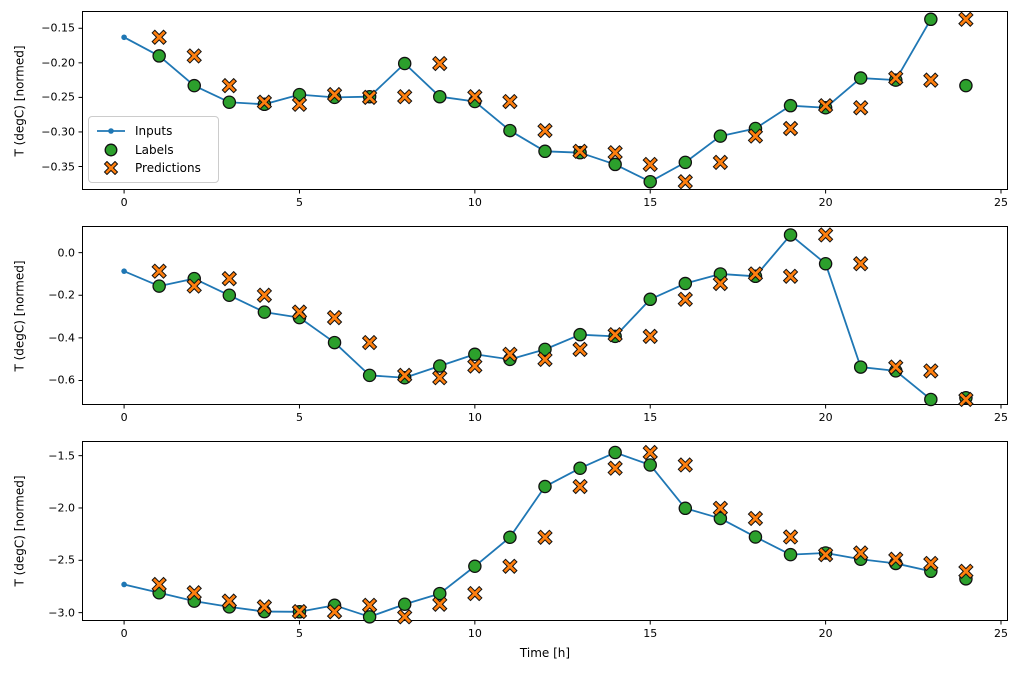  Describe the element at coordinates (61, 560) in the screenshot. I see `y-tick-label: −2.5` at that location.